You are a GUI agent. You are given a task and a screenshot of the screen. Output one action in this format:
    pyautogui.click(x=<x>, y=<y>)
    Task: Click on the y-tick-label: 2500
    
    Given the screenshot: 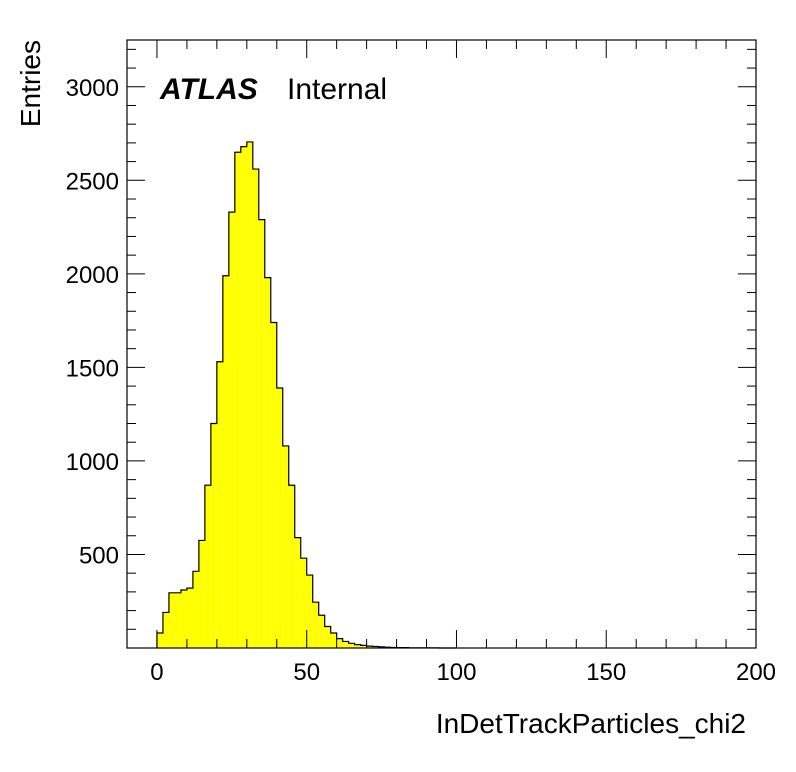 What is the action you would take?
    pyautogui.click(x=92, y=181)
    